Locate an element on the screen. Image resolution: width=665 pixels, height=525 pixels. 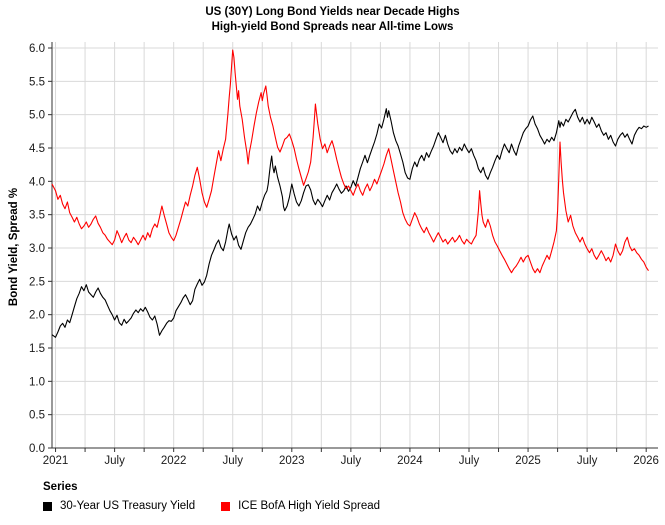
legend-swatch-hy-spread is located at coordinates (226, 506).